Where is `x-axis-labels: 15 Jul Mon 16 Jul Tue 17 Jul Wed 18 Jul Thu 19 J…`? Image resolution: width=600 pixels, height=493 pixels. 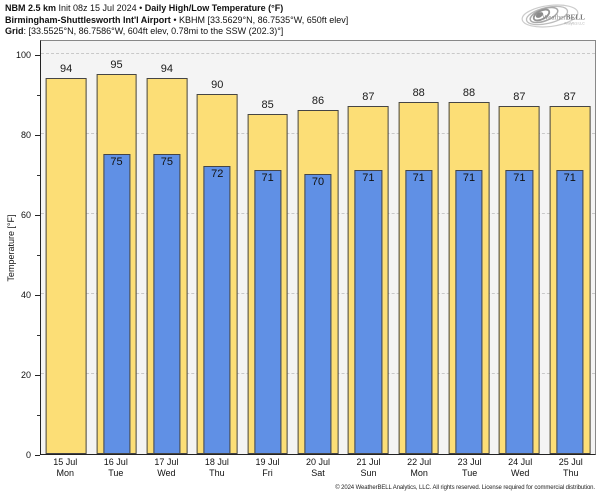
x-axis-labels: 15 Jul Mon 16 Jul Tue 17 Jul Wed 18 Jul Thu 19 J… is located at coordinates (318, 468).